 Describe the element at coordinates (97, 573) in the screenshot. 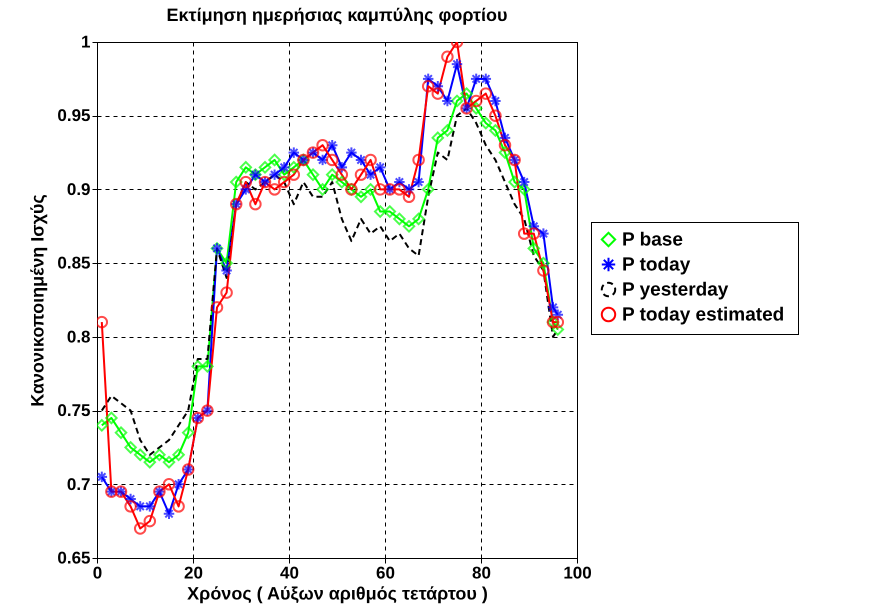

I see `x-tick-label: 0` at that location.